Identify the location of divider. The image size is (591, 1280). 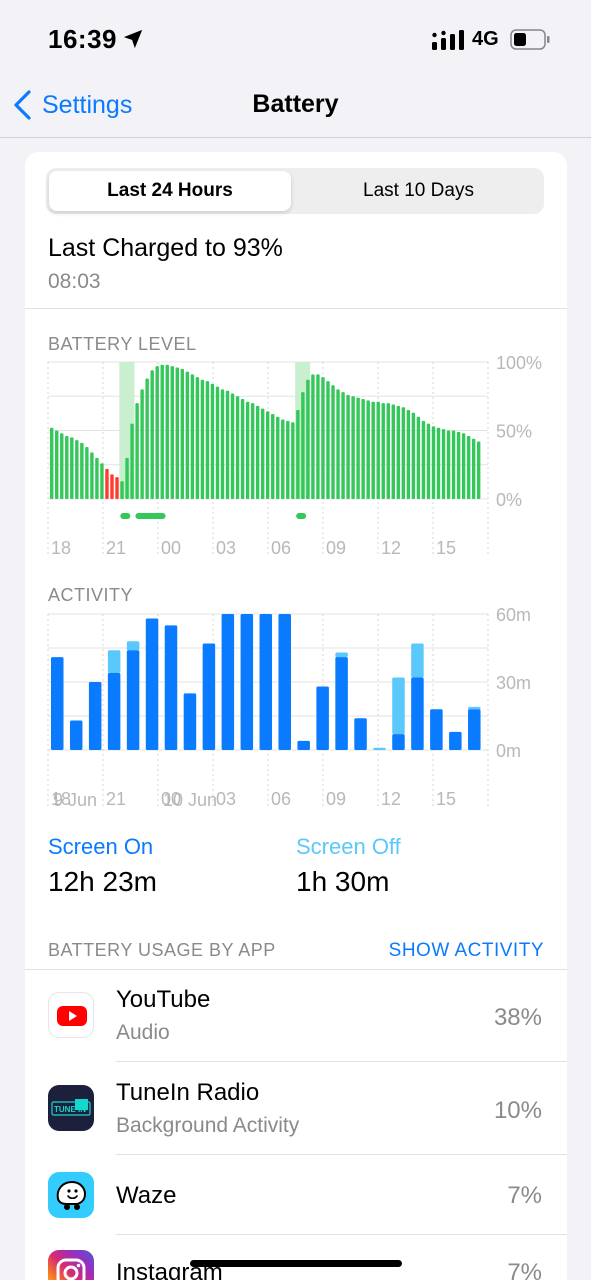
(341, 1154).